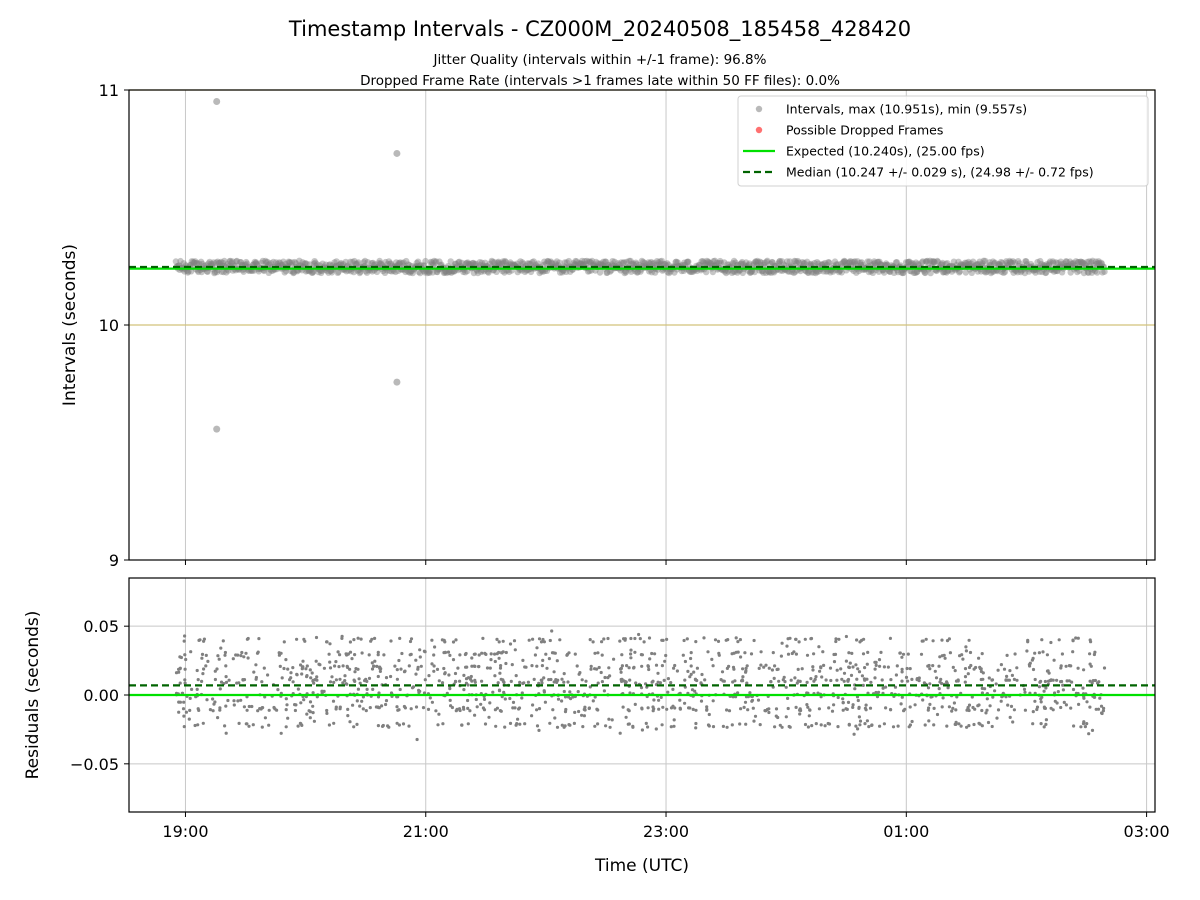  I want to click on bottom-y-tick-label-0: 0.05, so click(101, 626).